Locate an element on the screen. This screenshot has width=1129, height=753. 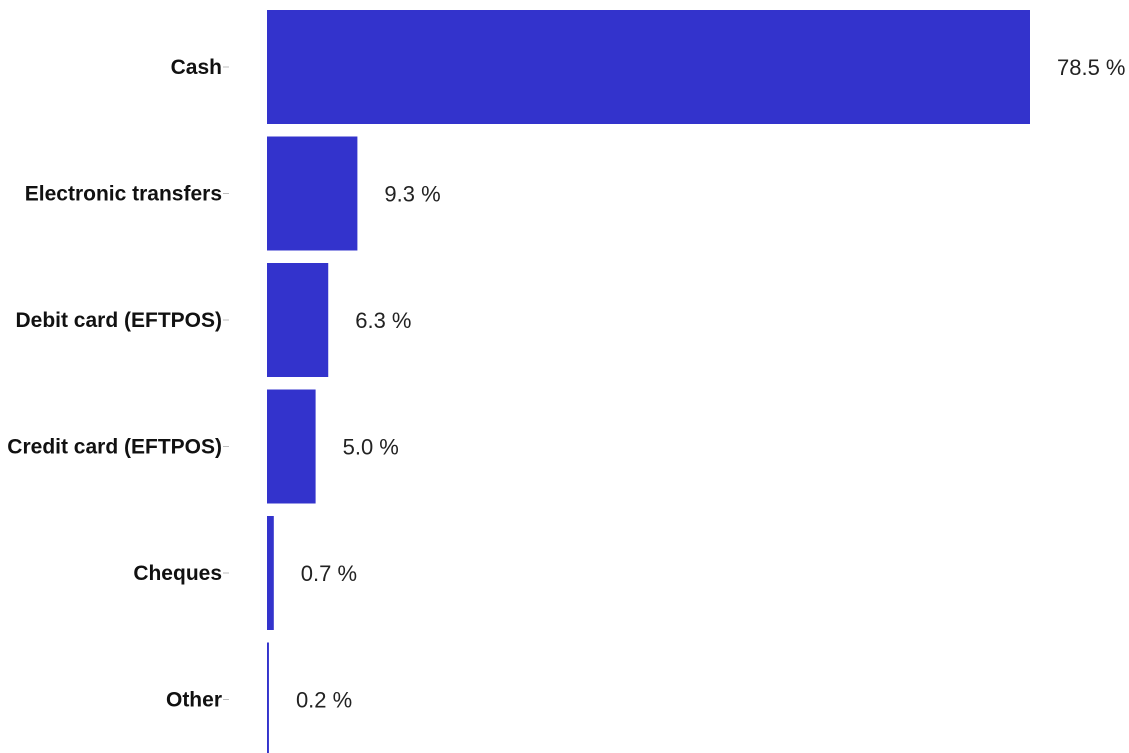
category-label: Cash is located at coordinates (196, 67).